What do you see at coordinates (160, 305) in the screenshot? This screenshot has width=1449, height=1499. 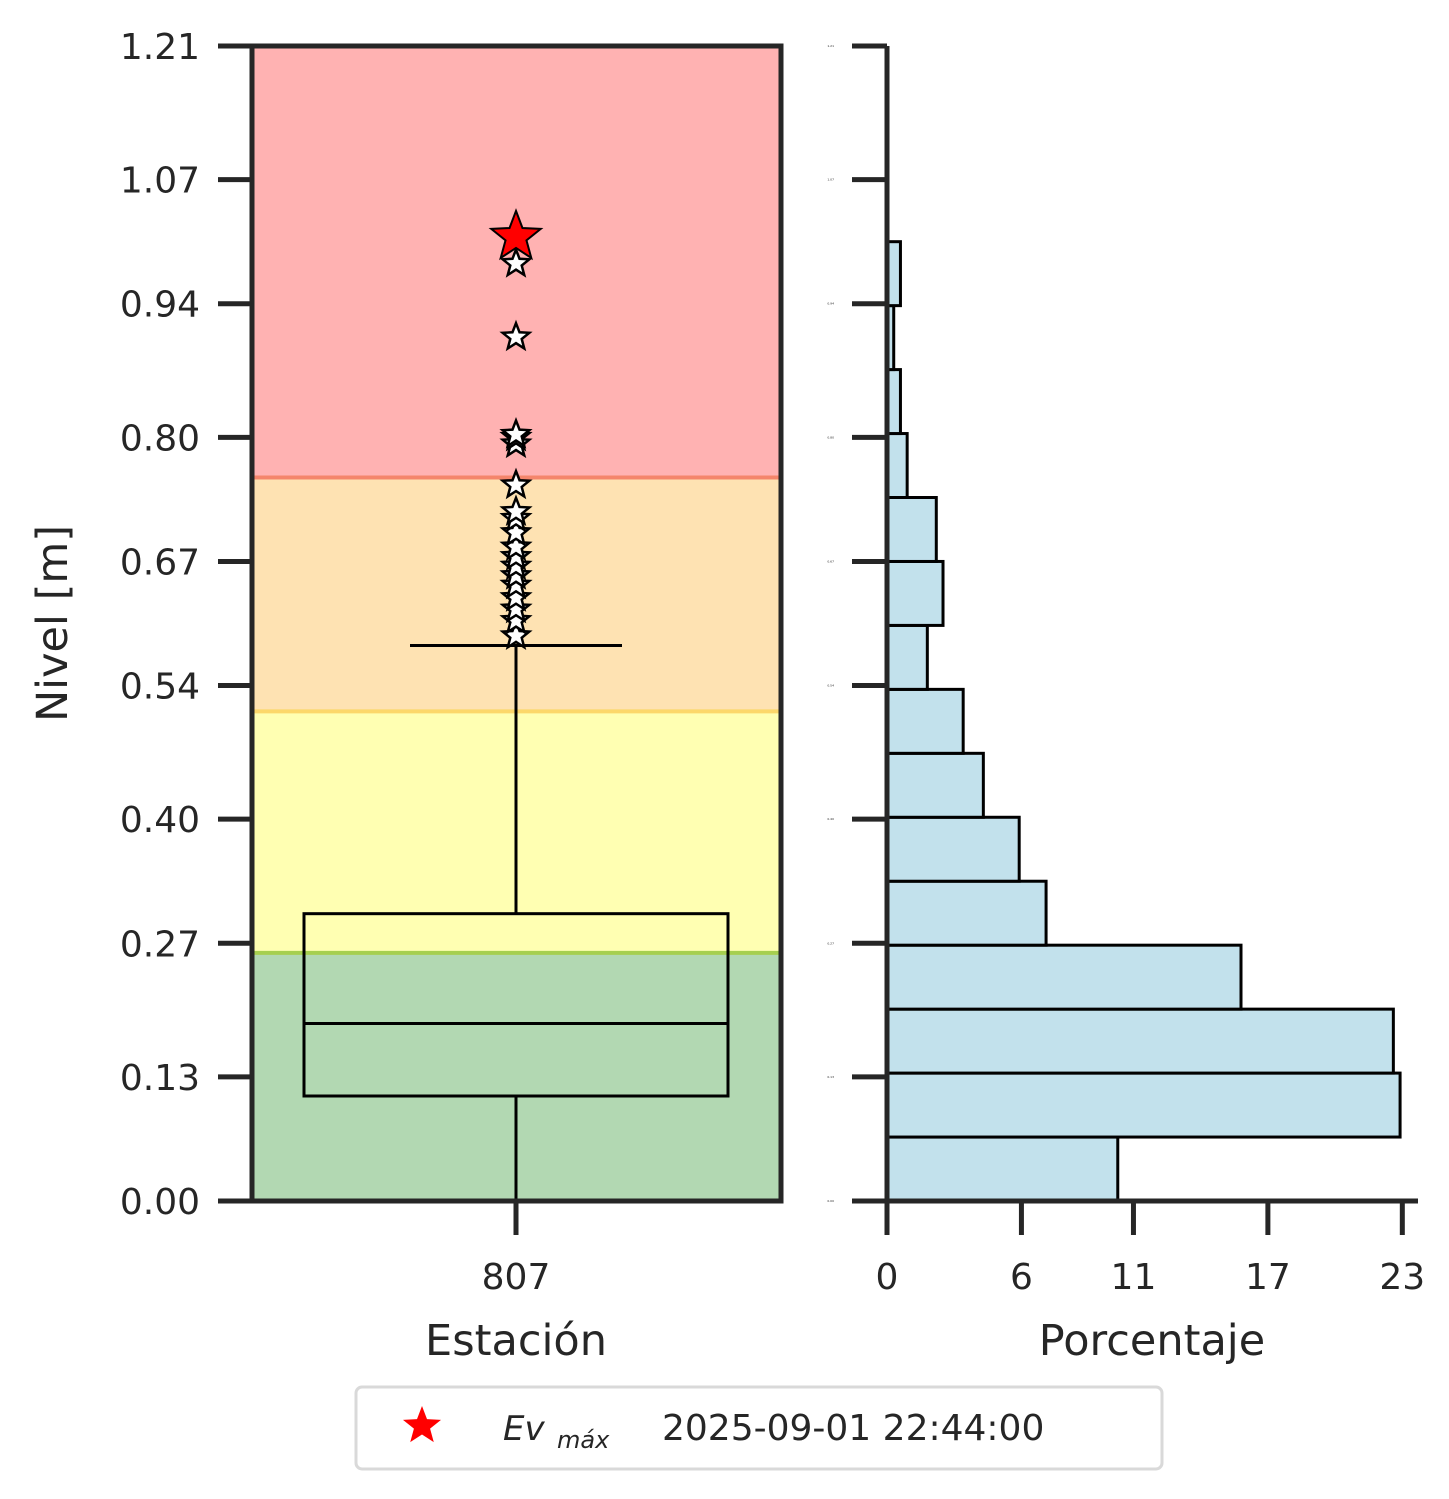 I see `y-tick-label-7: 0.94` at bounding box center [160, 305].